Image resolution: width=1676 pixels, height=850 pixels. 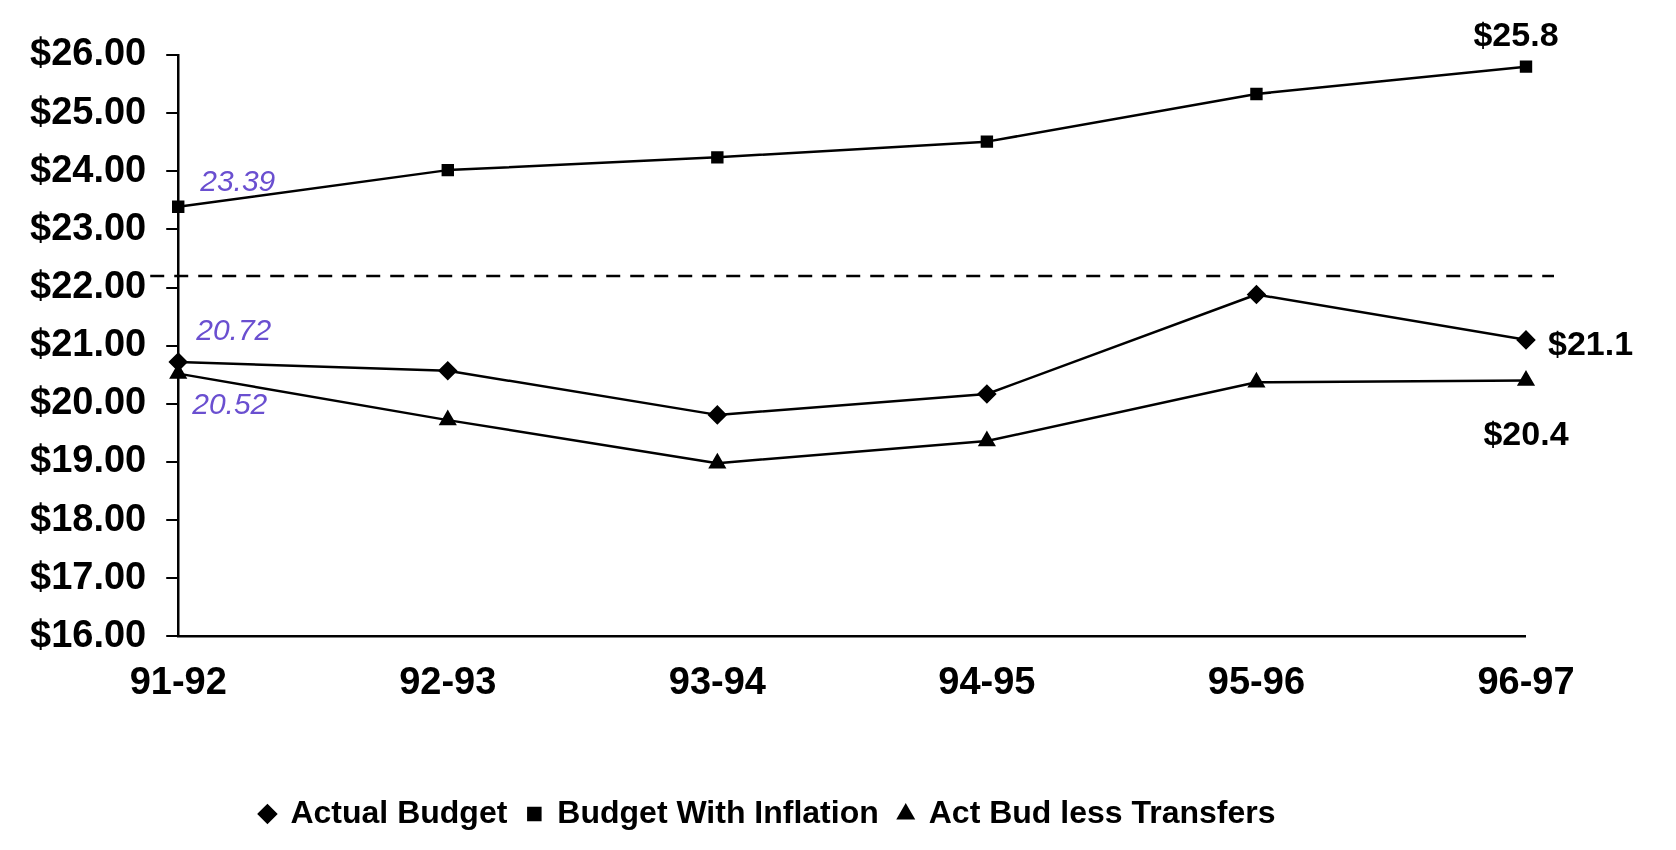 What do you see at coordinates (88, 401) in the screenshot?
I see `y-tick-label: $20.00` at bounding box center [88, 401].